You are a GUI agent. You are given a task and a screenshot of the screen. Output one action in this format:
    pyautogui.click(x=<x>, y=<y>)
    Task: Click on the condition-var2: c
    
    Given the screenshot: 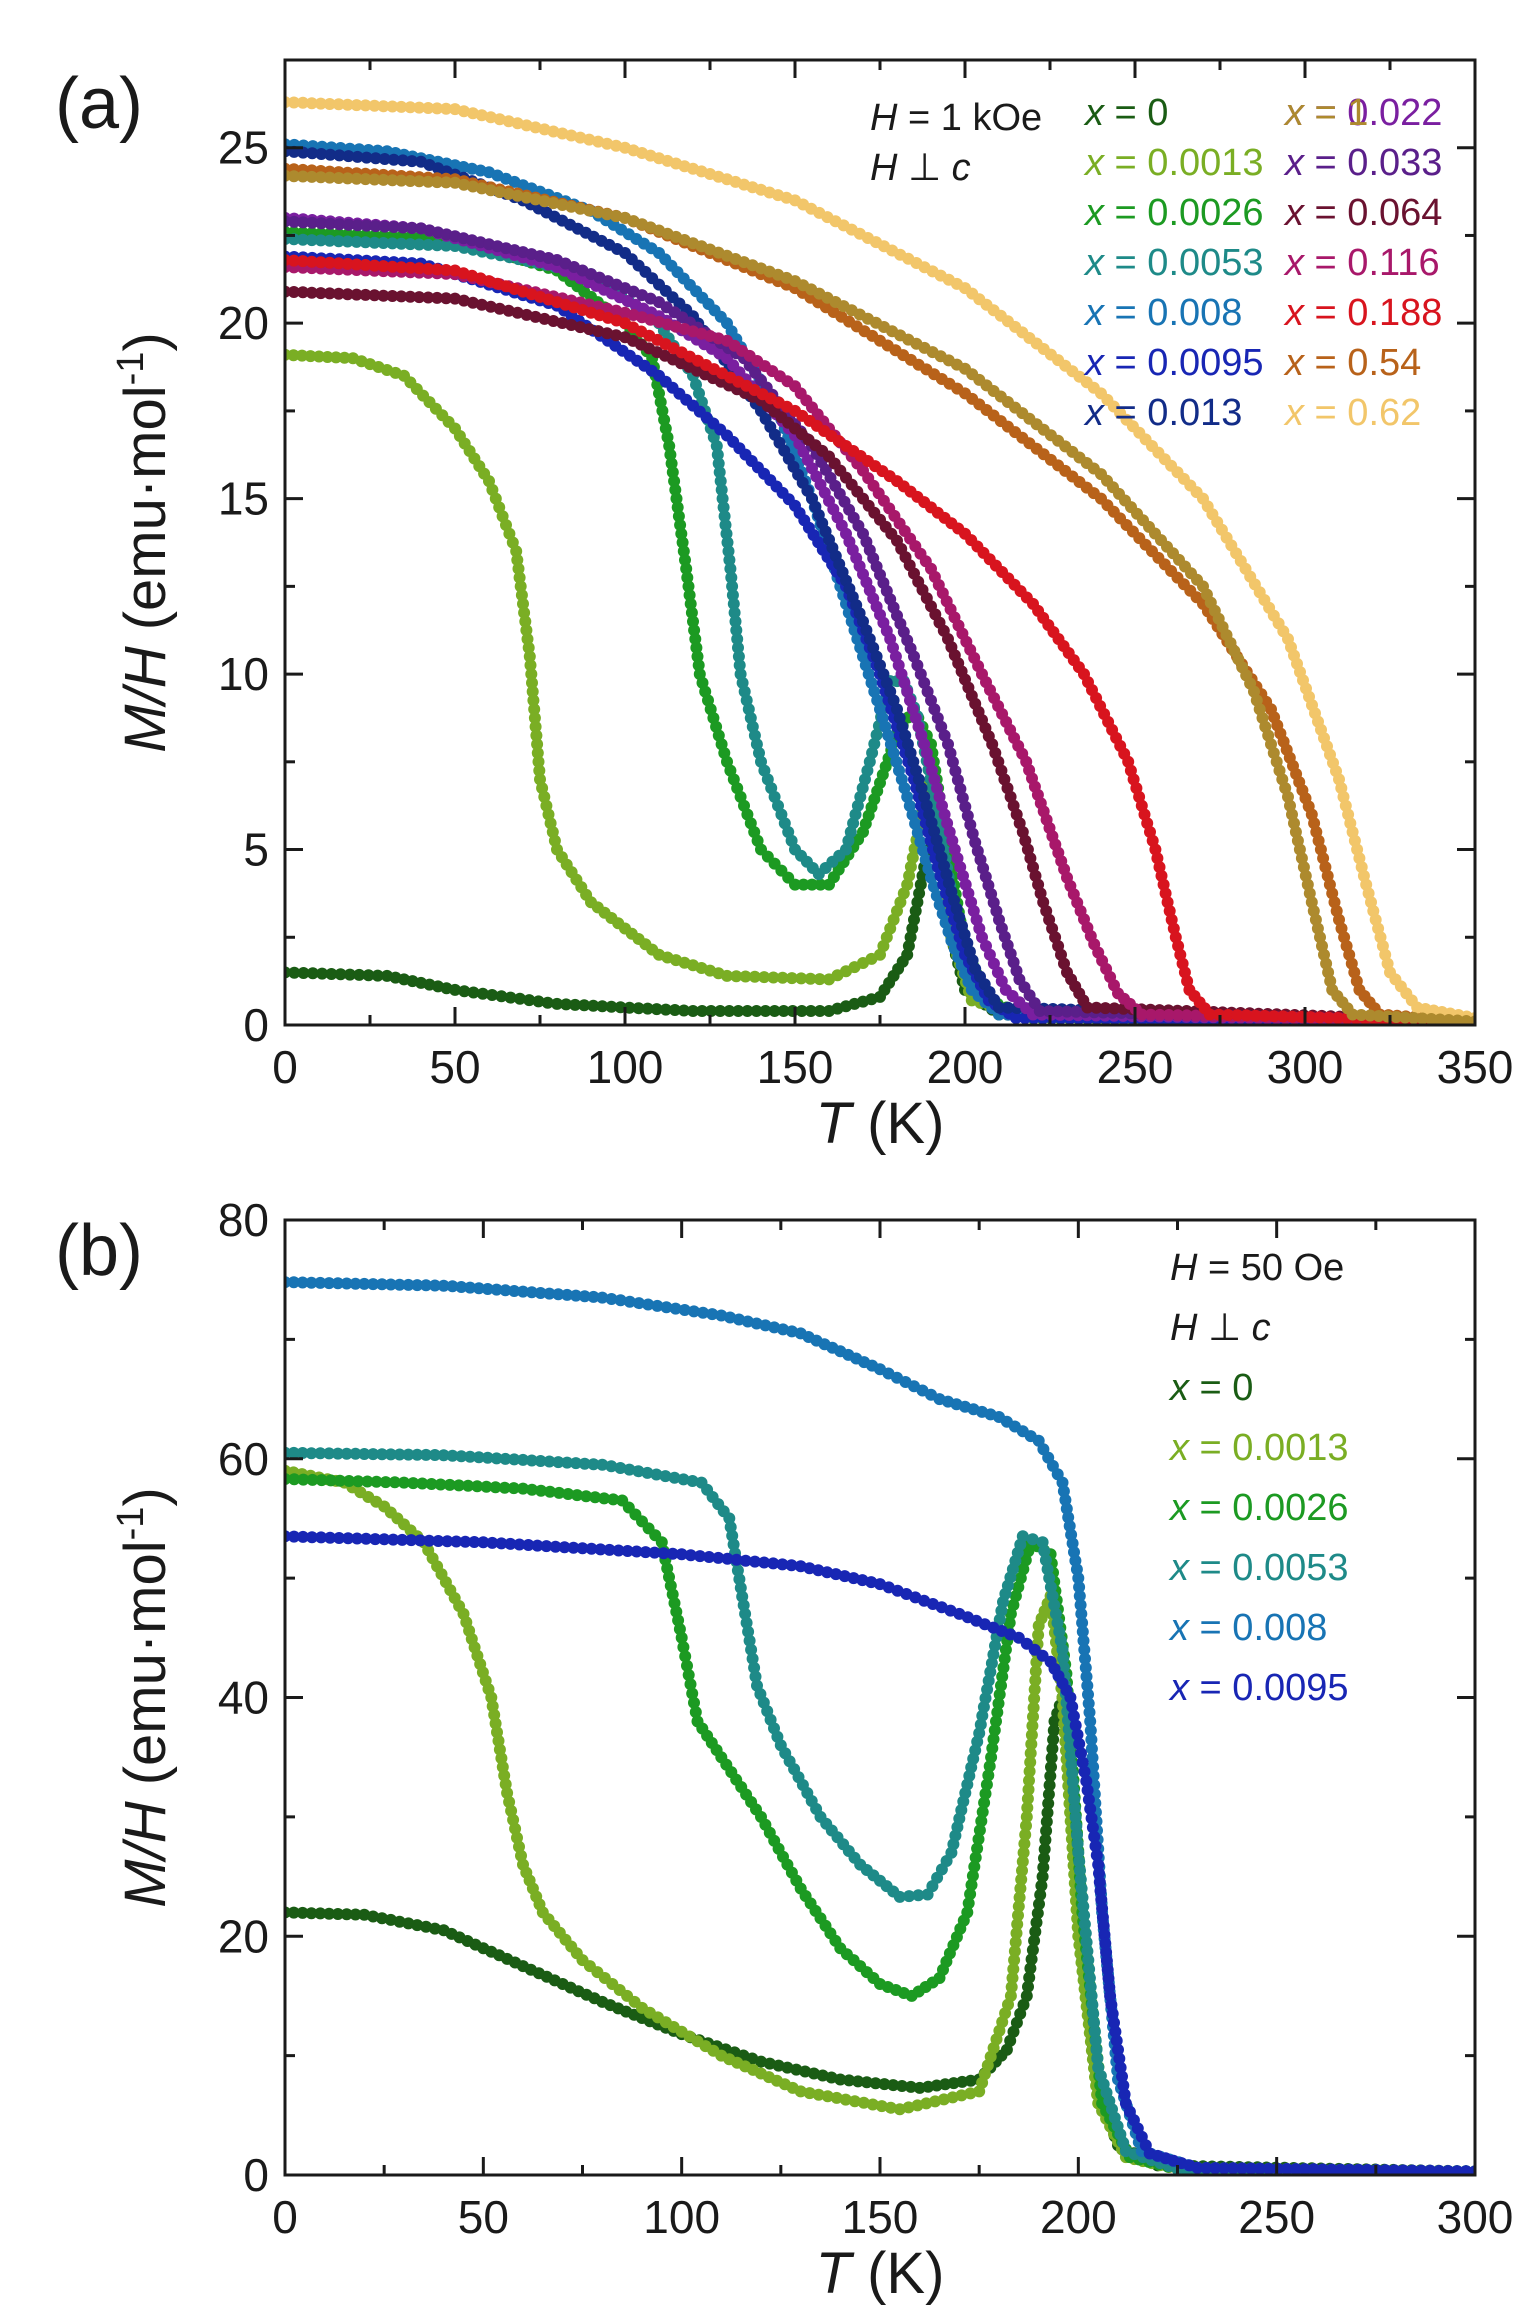 What is the action you would take?
    pyautogui.click(x=1261, y=1328)
    